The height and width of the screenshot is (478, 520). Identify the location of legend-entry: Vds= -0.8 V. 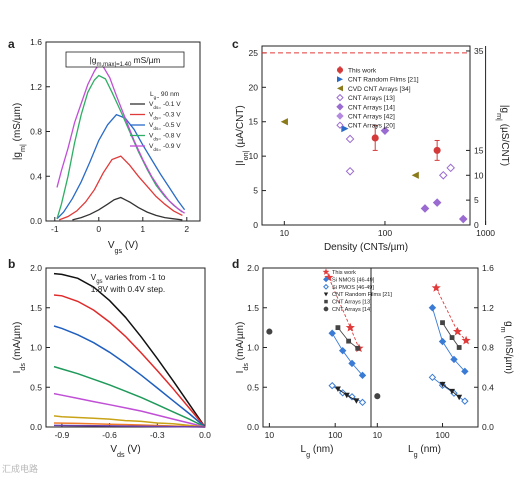
(165, 138).